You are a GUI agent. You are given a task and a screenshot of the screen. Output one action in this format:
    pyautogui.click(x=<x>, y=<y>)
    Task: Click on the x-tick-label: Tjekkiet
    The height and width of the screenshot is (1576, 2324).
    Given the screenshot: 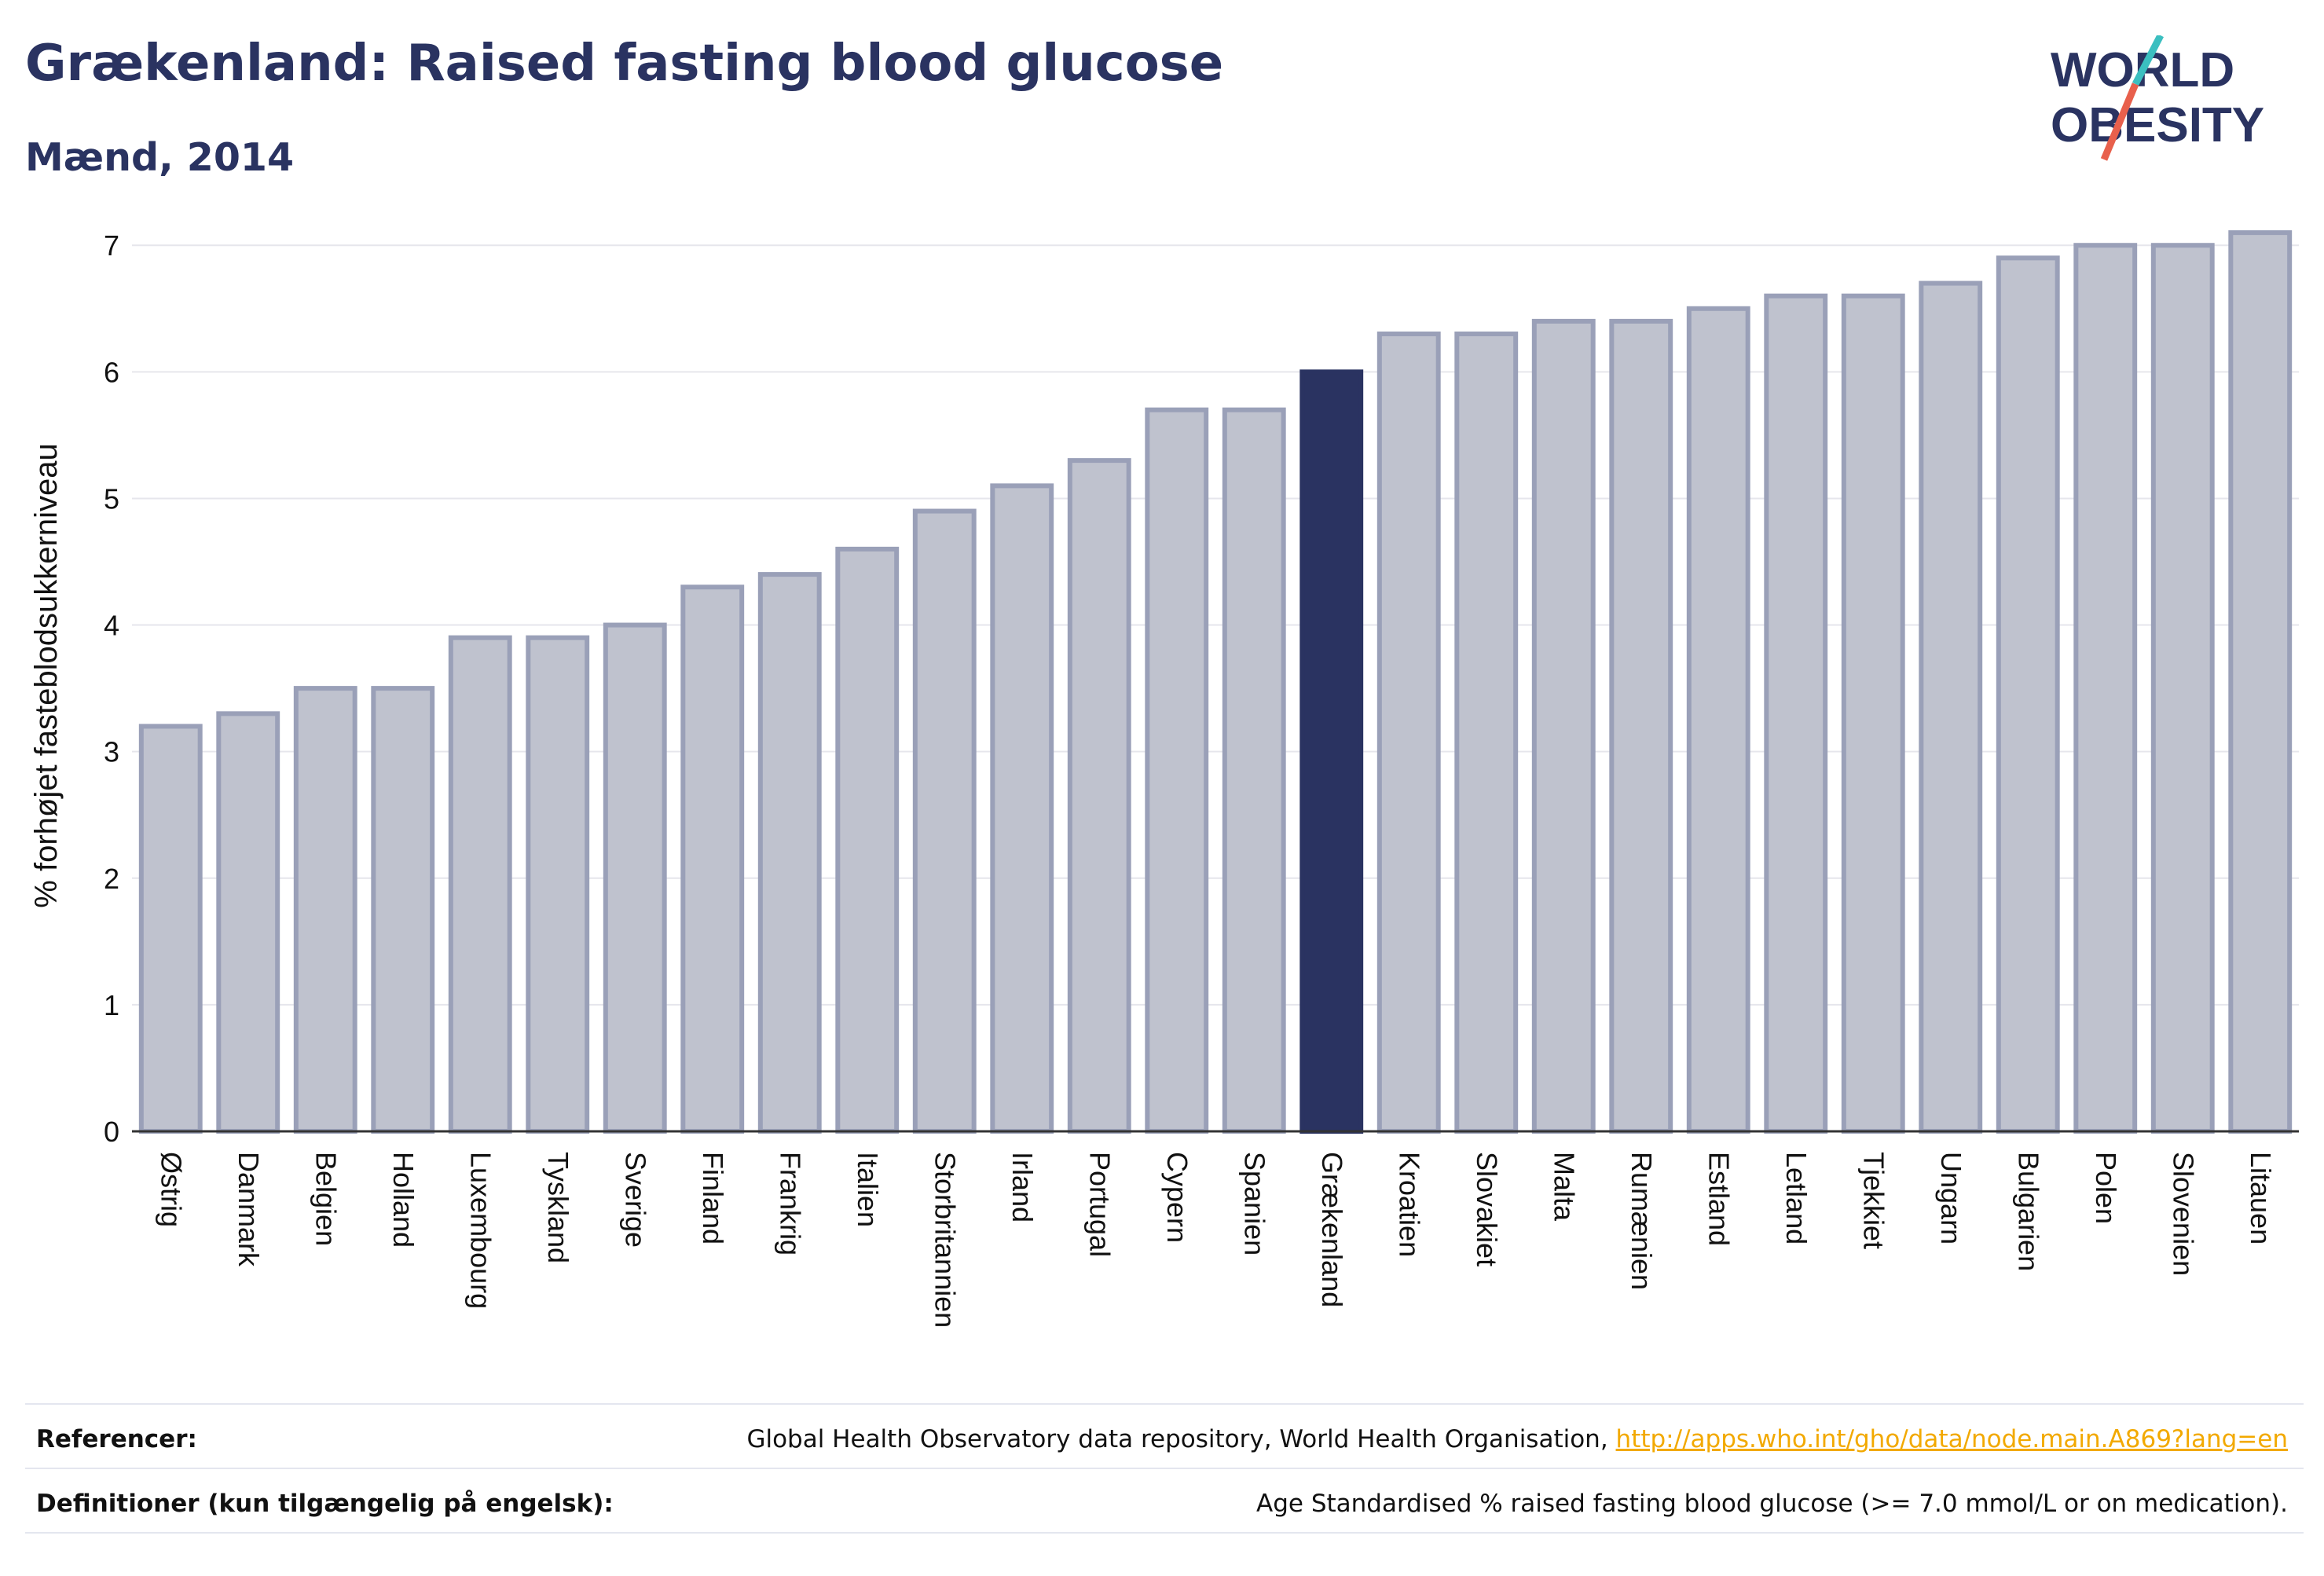 What is the action you would take?
    pyautogui.click(x=1873, y=1200)
    